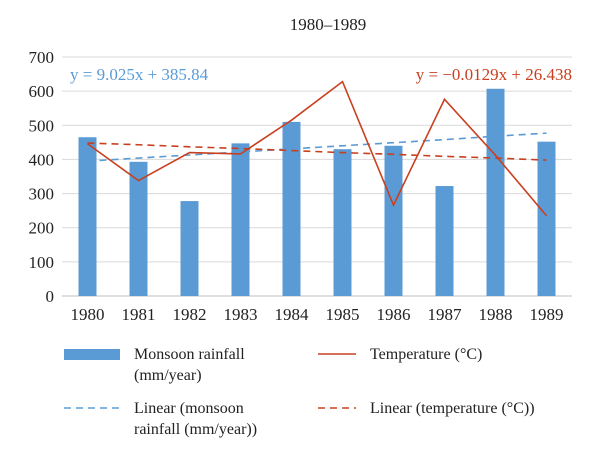  Describe the element at coordinates (139, 74) in the screenshot. I see `rainfall-trend-equation: y = 9.025x + 385.84` at that location.